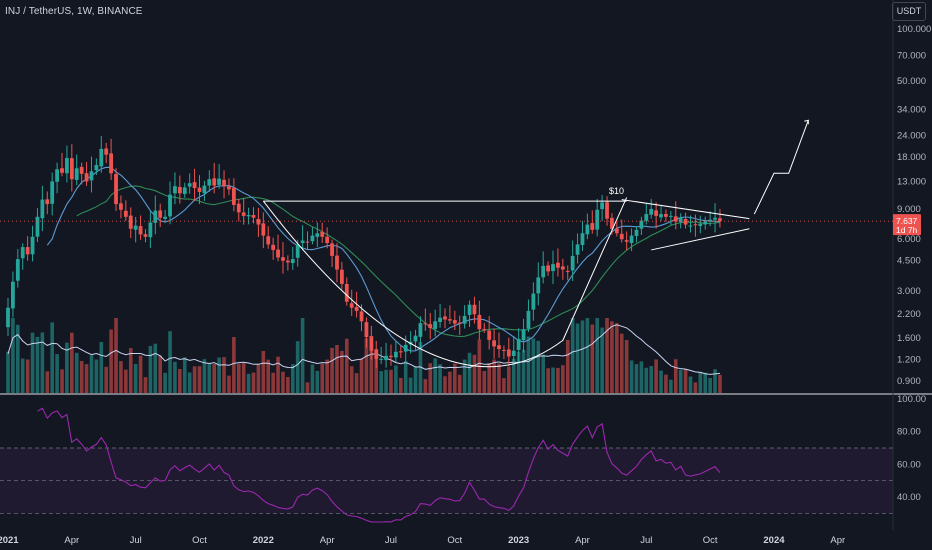  Describe the element at coordinates (909, 338) in the screenshot. I see `price-tick-label: 1.600` at that location.